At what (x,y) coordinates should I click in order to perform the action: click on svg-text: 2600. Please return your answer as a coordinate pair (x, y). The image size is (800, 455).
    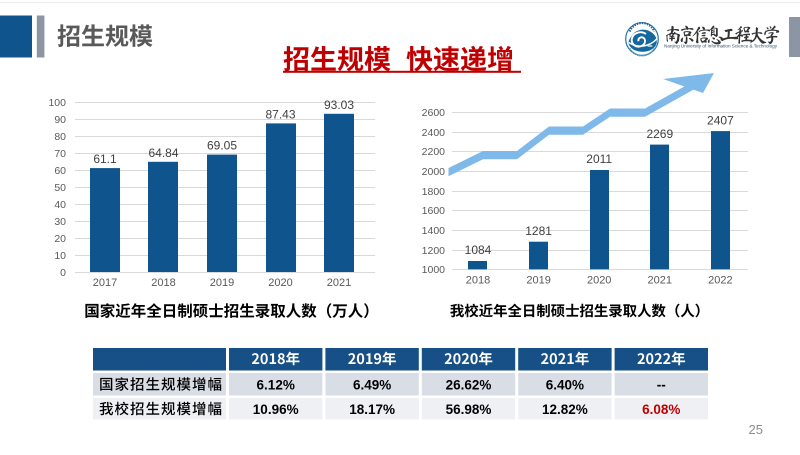
    Looking at the image, I should click on (434, 113).